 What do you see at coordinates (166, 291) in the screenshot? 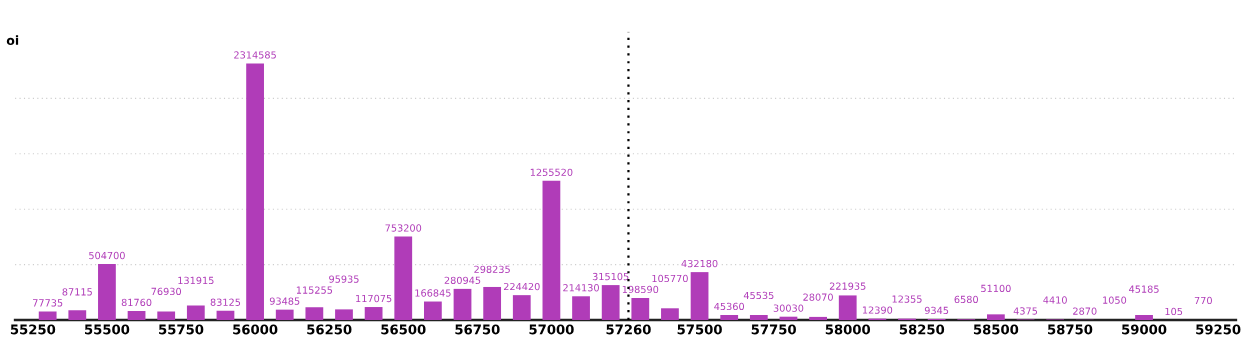
I see `data-label: 76930` at bounding box center [166, 291].